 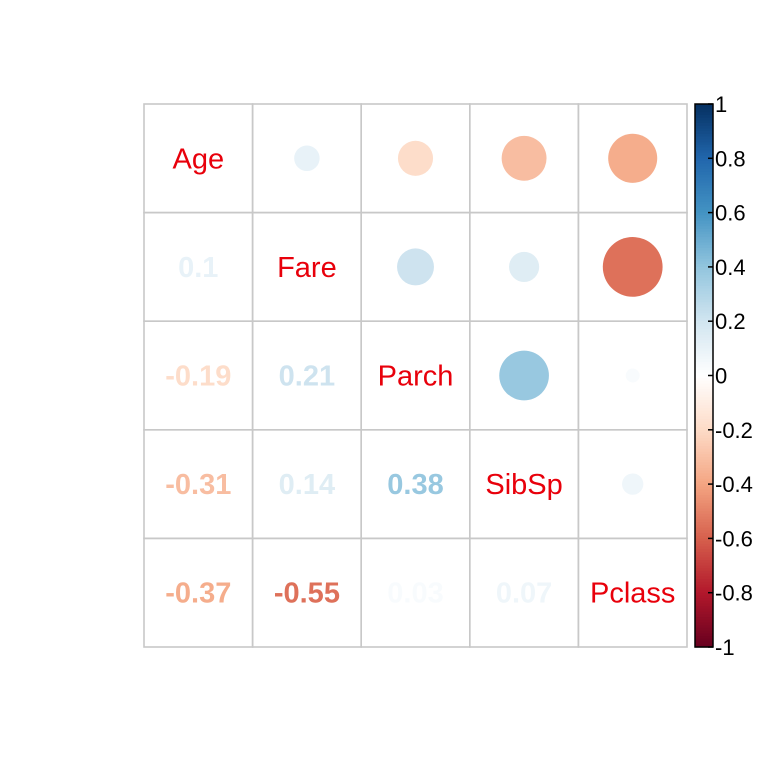 What do you see at coordinates (524, 594) in the screenshot?
I see `correlation-value: 0.07` at bounding box center [524, 594].